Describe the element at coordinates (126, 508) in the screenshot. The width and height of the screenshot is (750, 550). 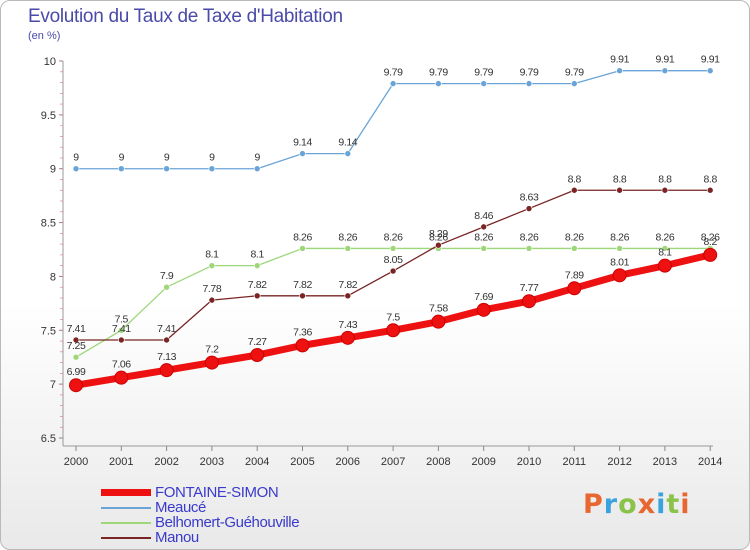
I see `legend-swatch-meauce` at that location.